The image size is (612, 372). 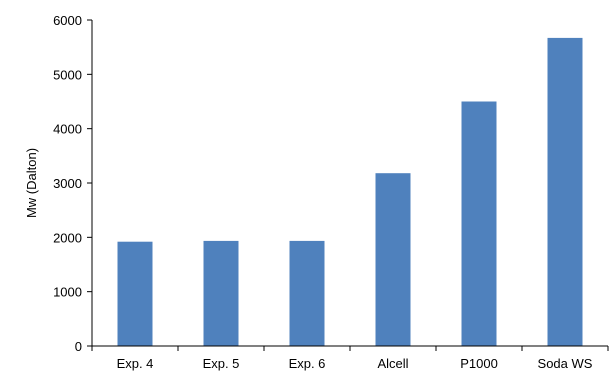 I want to click on y-tick-label: 3000, so click(x=67, y=183).